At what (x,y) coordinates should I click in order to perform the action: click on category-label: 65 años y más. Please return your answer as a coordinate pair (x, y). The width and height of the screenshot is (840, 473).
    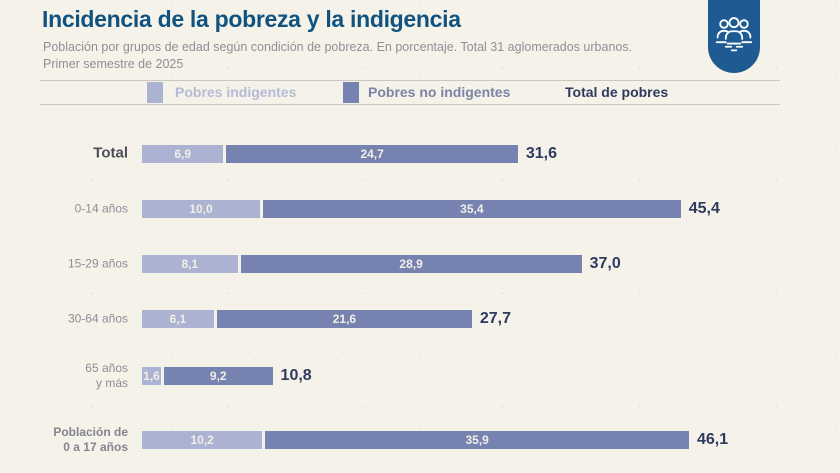
    Looking at the image, I should click on (106, 375).